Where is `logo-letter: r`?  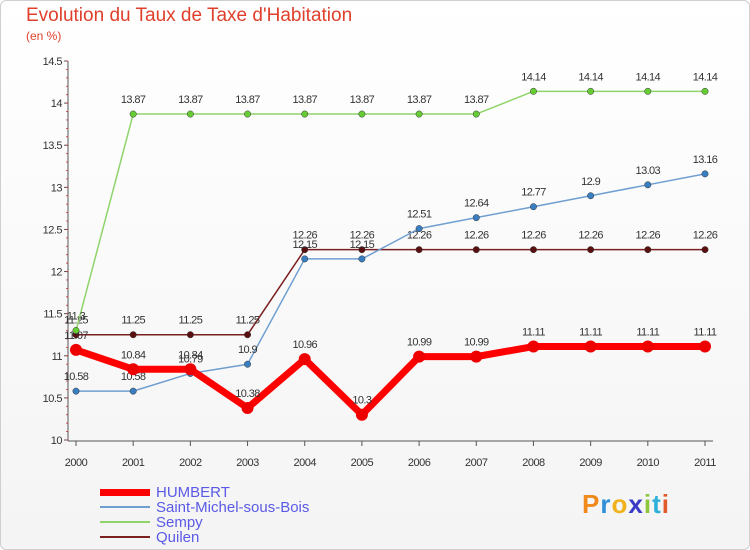
logo-letter: r is located at coordinates (606, 504).